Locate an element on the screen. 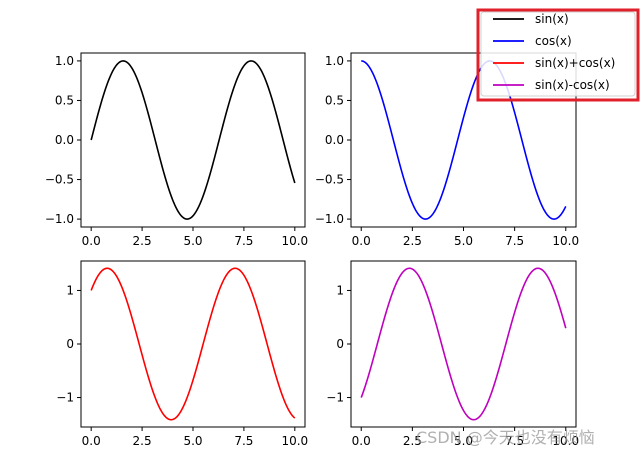 The image size is (643, 455). watermark: CSDN @今天也没有烦恼 is located at coordinates (505, 437).